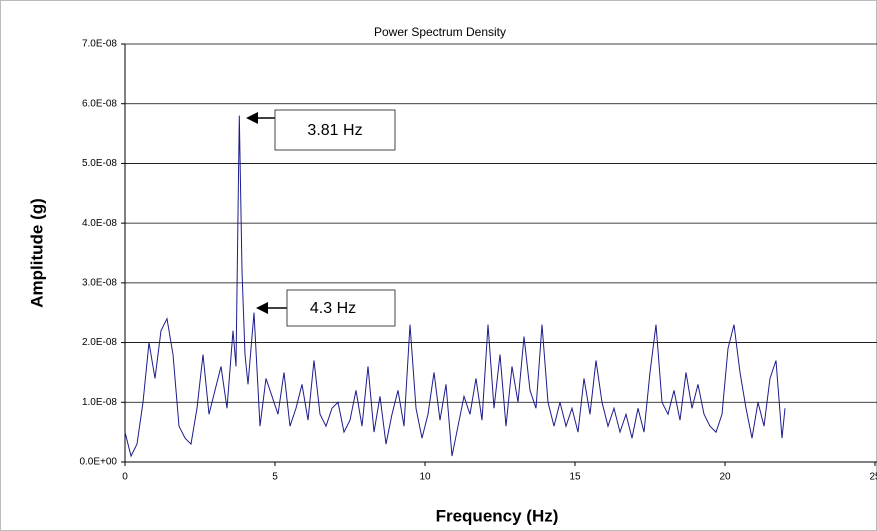  I want to click on y-tick-label: 6.0E-08, so click(99, 103).